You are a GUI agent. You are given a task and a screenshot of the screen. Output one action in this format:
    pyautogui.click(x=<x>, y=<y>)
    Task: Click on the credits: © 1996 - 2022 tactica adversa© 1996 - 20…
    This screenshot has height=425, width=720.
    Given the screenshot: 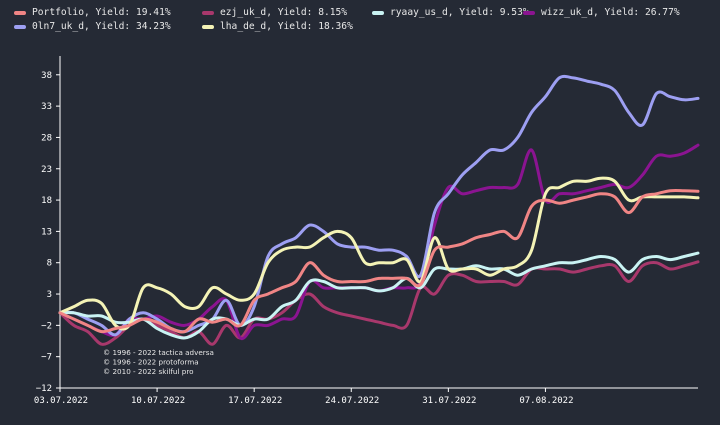 What is the action you would take?
    pyautogui.click(x=158, y=362)
    